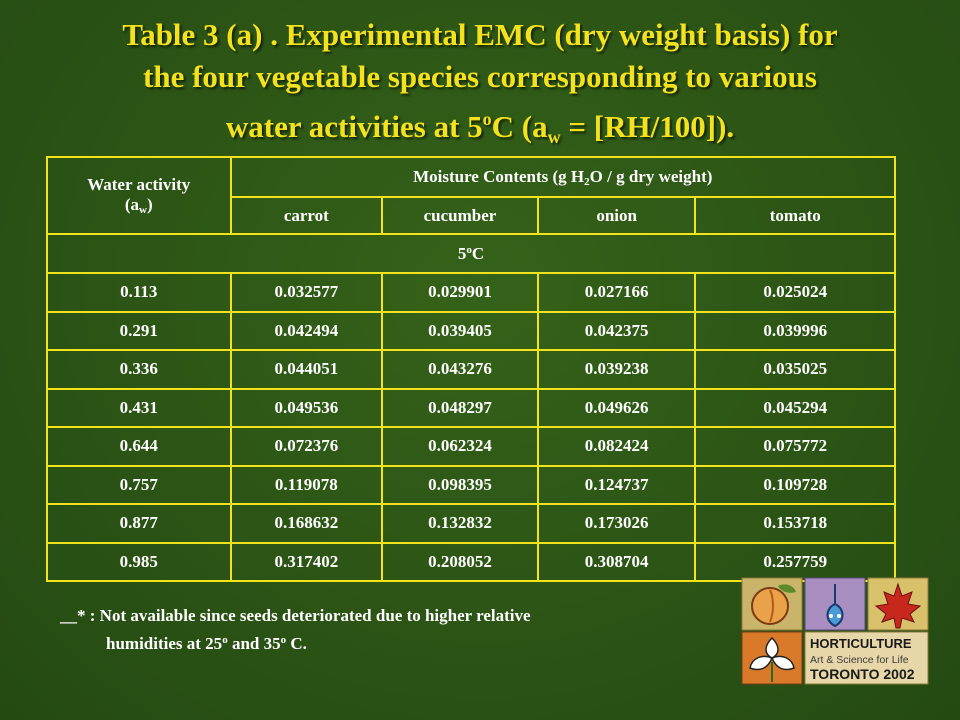 This screenshot has width=960, height=720. What do you see at coordinates (460, 446) in the screenshot?
I see `moisture-content-cell: 0.062324` at bounding box center [460, 446].